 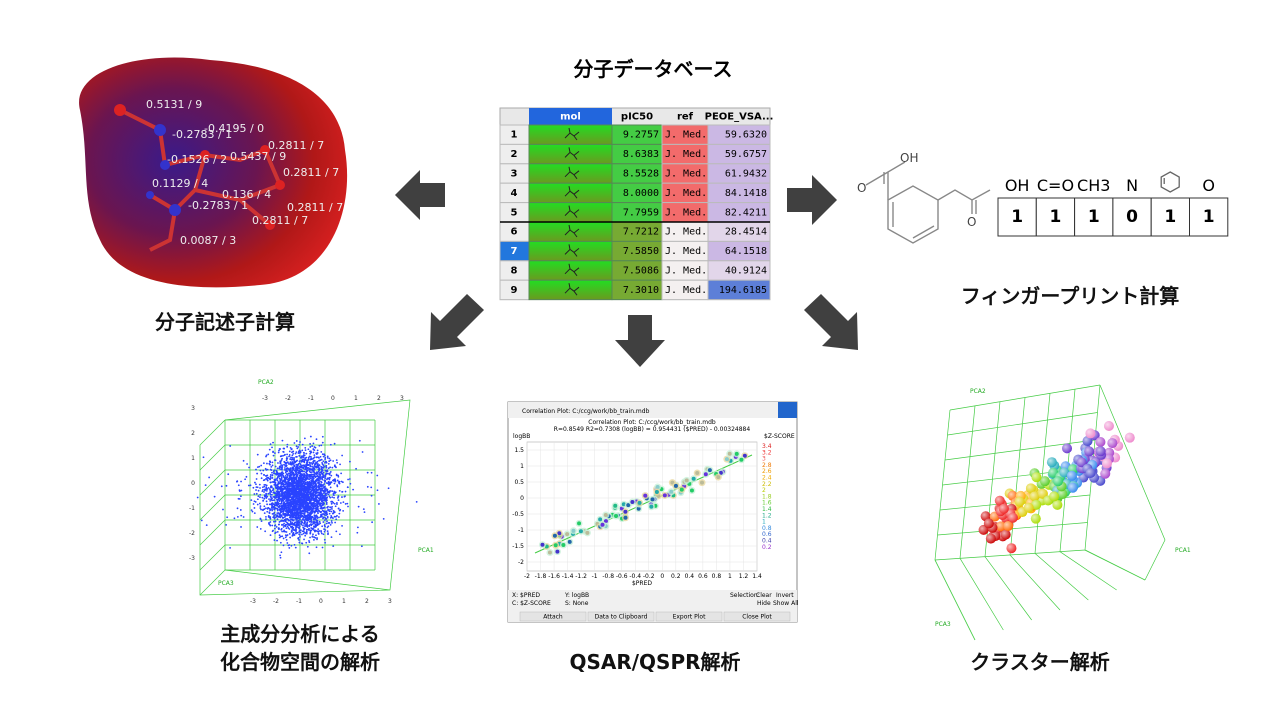 I want to click on row-num: 3, so click(x=514, y=174).